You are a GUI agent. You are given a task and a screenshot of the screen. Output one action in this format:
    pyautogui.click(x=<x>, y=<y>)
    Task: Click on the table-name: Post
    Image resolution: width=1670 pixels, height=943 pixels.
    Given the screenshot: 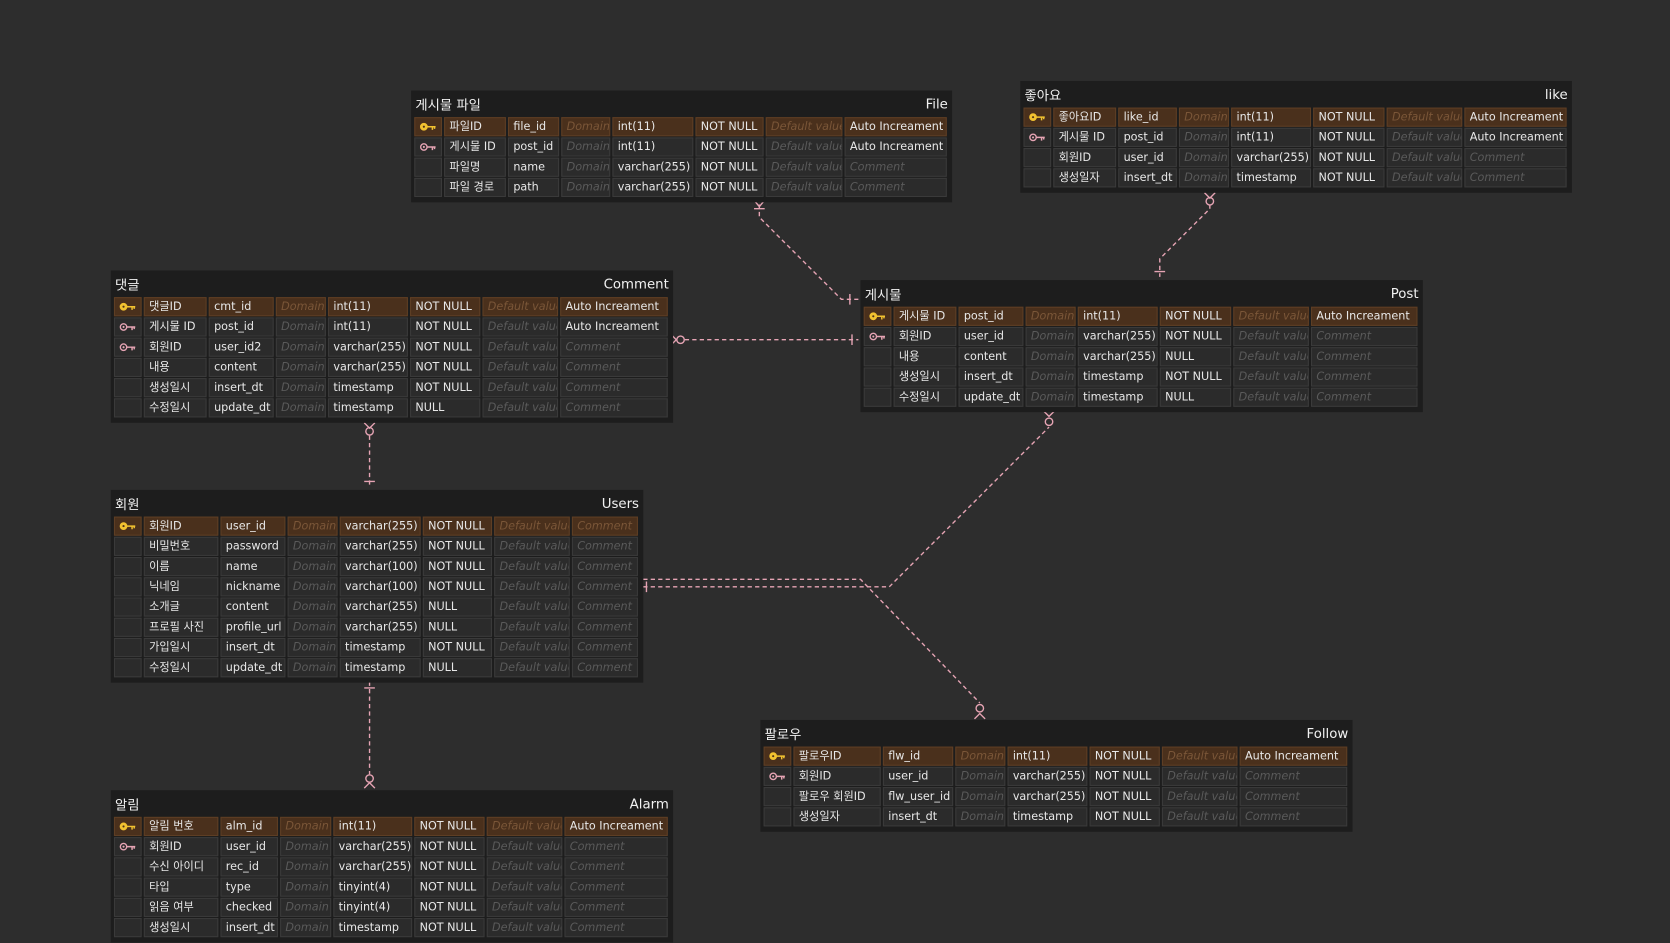 What is the action you would take?
    pyautogui.click(x=1404, y=293)
    